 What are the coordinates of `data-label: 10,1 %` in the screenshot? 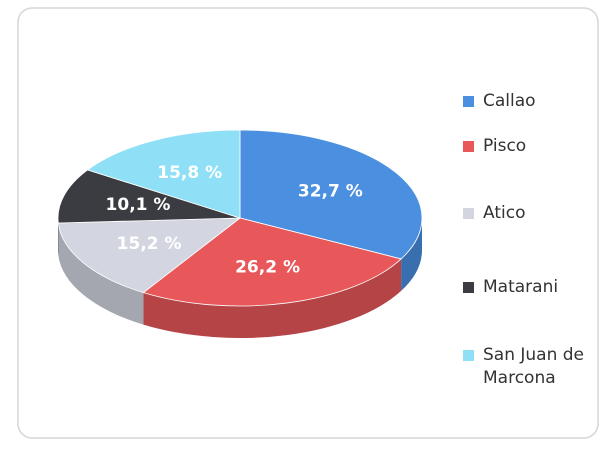 It's located at (138, 205).